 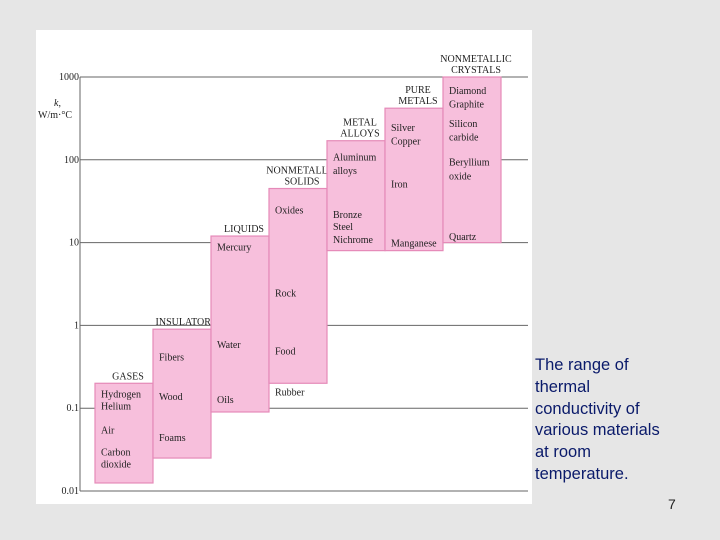 What do you see at coordinates (467, 91) in the screenshot?
I see `material-label-diamond: Diamond` at bounding box center [467, 91].